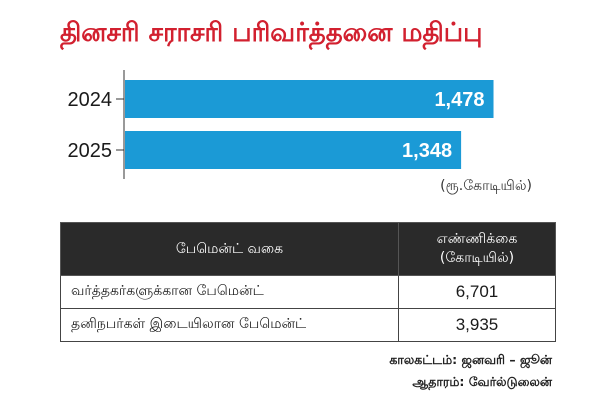 The height and width of the screenshot is (413, 600). Describe the element at coordinates (477, 249) in the screenshot. I see `header-count: எண்ணிக்கை (கோடியில்)` at that location.